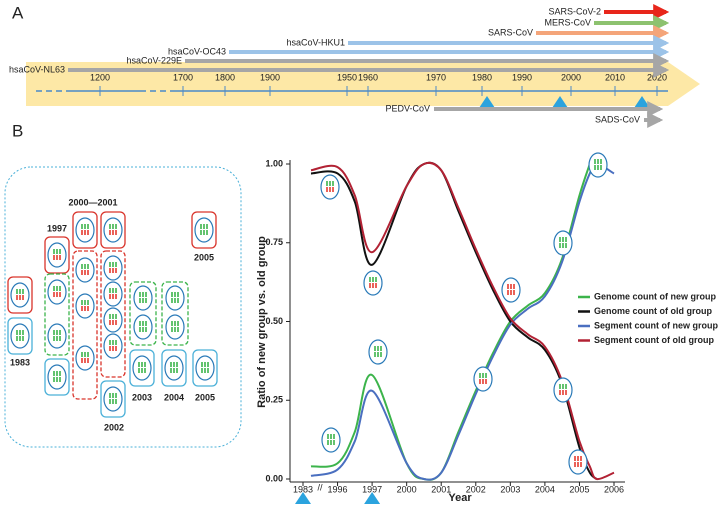  Describe the element at coordinates (274, 478) in the screenshot. I see `y-tick-label: 0.00` at that location.